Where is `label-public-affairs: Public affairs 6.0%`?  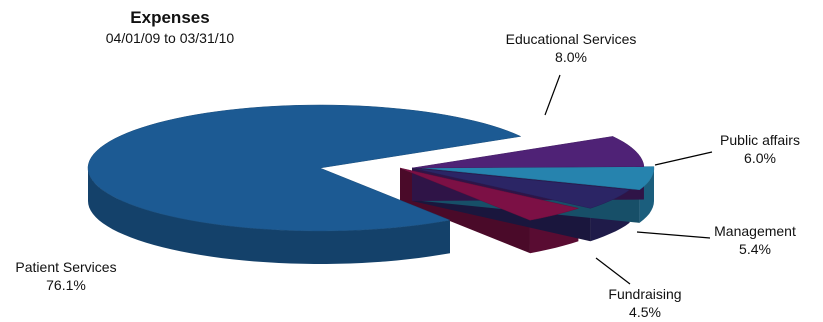 label-public-affairs: Public affairs 6.0% is located at coordinates (760, 149).